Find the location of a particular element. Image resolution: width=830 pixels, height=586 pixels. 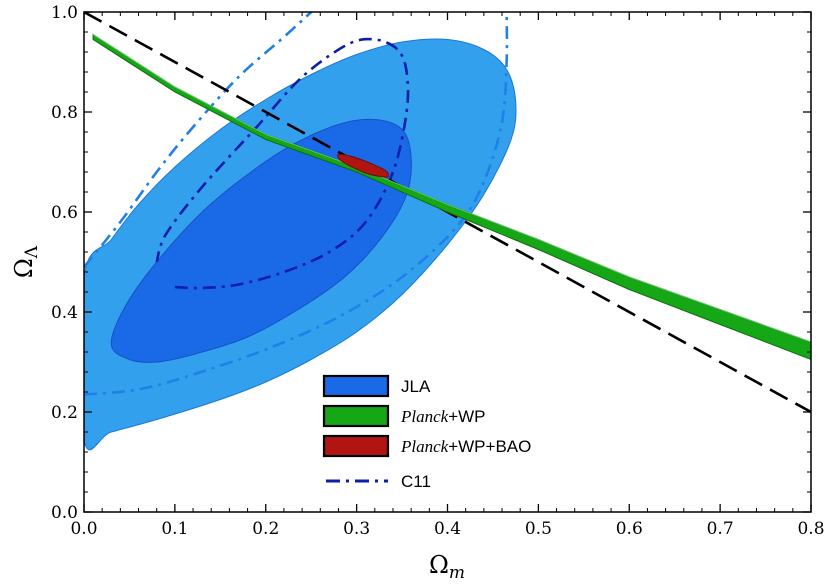

planck-wp-bao-contour is located at coordinates (363, 165).